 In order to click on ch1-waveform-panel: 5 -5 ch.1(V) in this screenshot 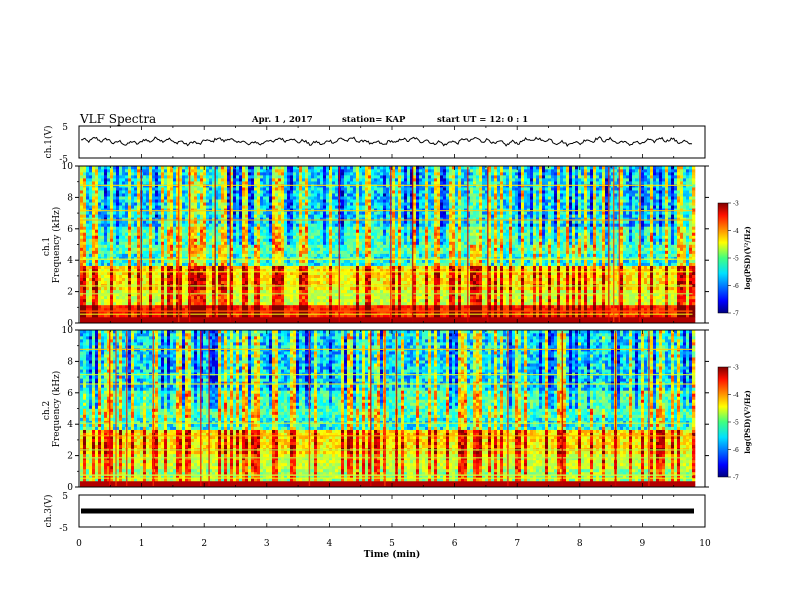, I will do `click(374, 144)`.